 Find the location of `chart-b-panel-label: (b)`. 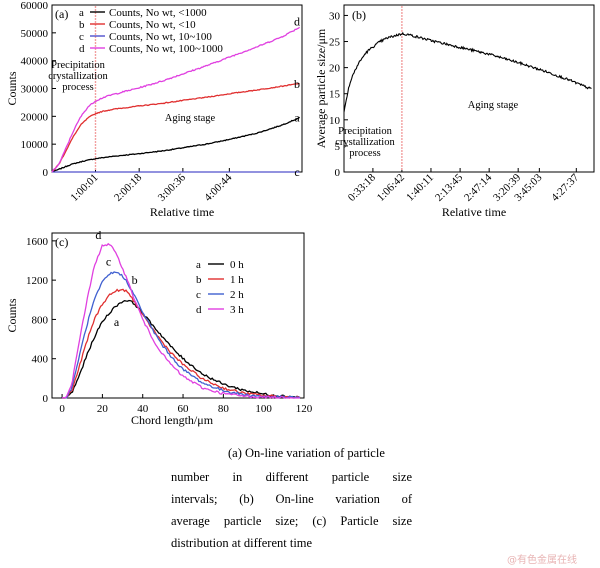

chart-b-panel-label: (b) is located at coordinates (359, 15).